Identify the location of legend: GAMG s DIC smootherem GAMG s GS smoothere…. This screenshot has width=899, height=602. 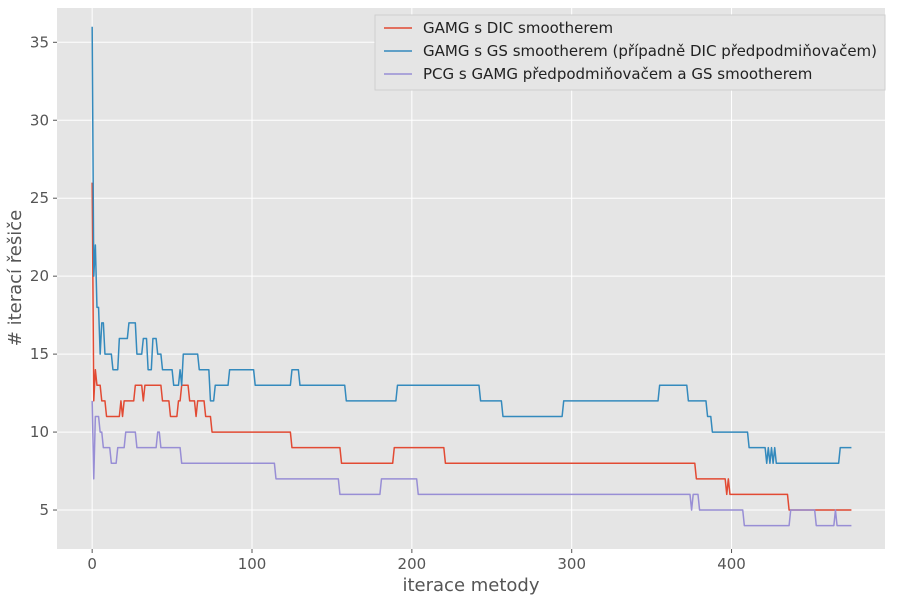
(630, 52).